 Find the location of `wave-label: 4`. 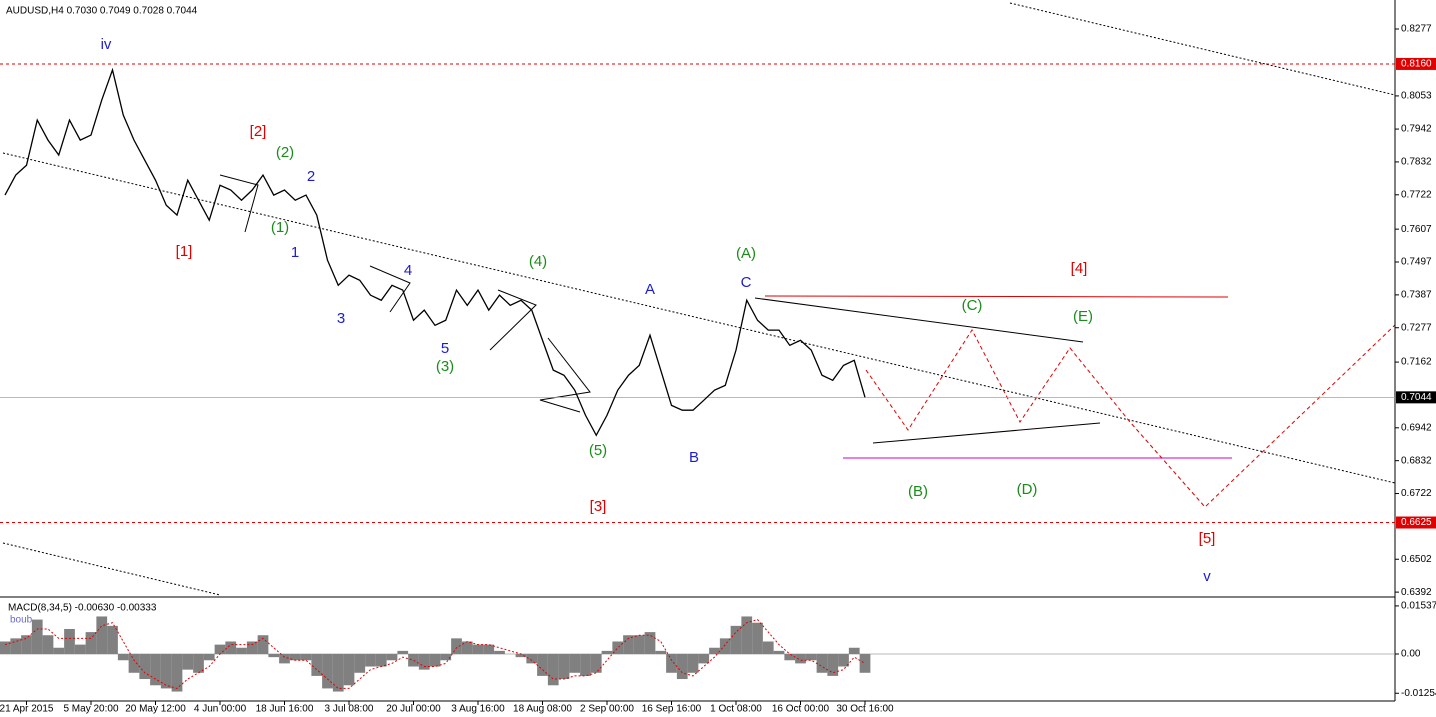

wave-label: 4 is located at coordinates (408, 270).